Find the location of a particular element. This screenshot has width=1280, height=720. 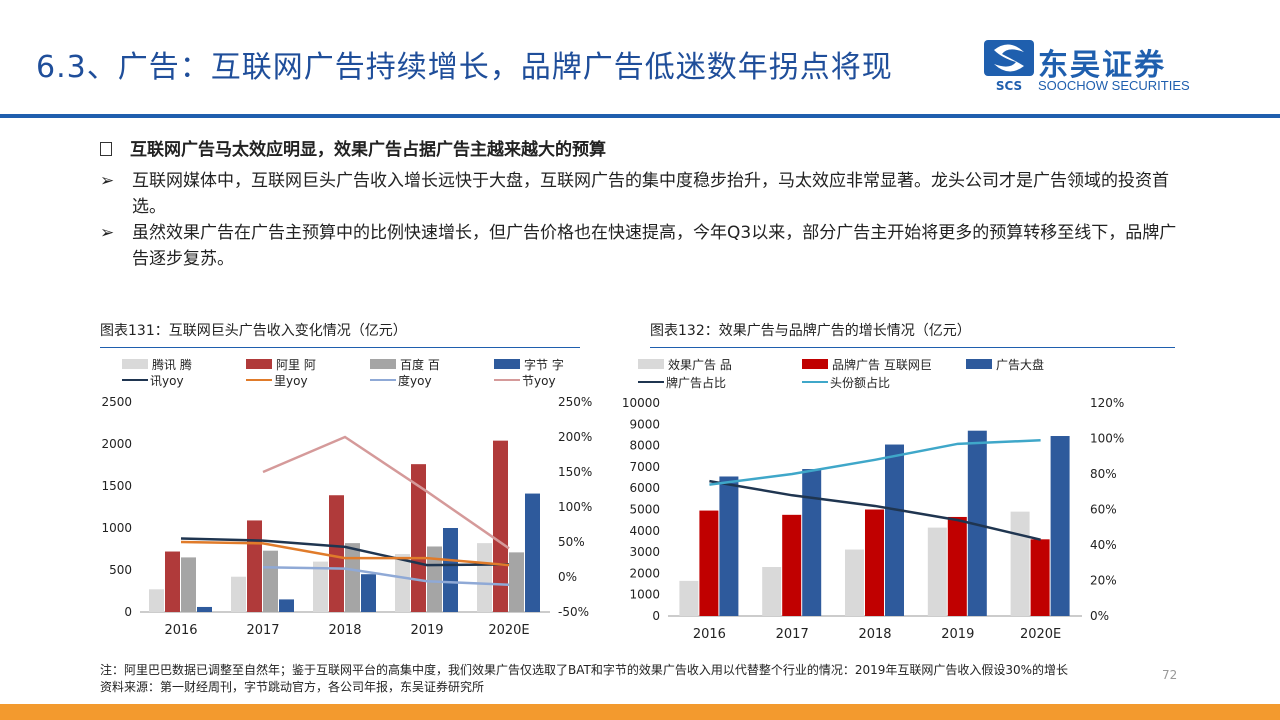

section-headline: 互联网广告马太效应明显，效果广告占据广告主越来越大的预算 is located at coordinates (353, 147).